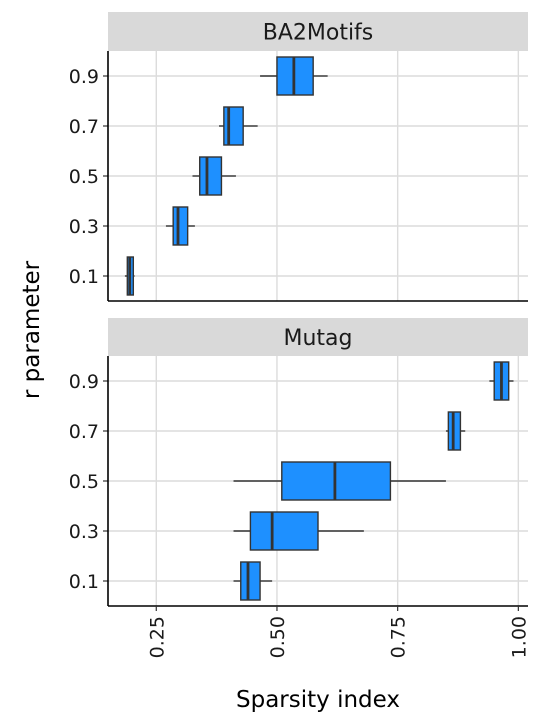 The height and width of the screenshot is (725, 545). What do you see at coordinates (399, 637) in the screenshot?
I see `x-tick-label: 0.75` at bounding box center [399, 637].